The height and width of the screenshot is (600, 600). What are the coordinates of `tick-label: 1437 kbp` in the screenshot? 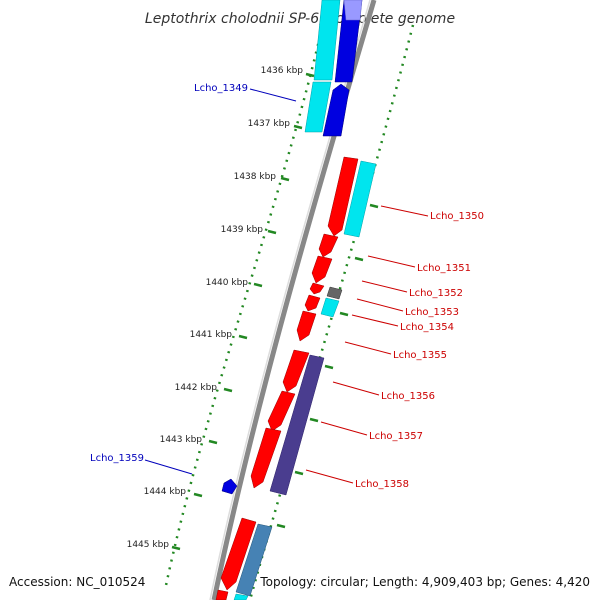 It's located at (269, 124).